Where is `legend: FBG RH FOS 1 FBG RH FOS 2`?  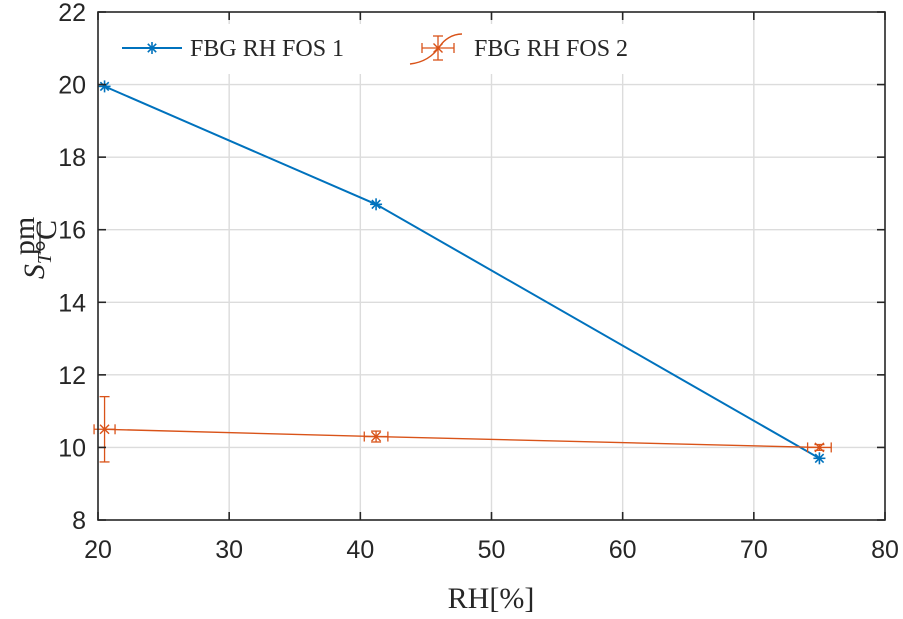
legend: FBG RH FOS 1 FBG RH FOS 2 is located at coordinates (399, 49).